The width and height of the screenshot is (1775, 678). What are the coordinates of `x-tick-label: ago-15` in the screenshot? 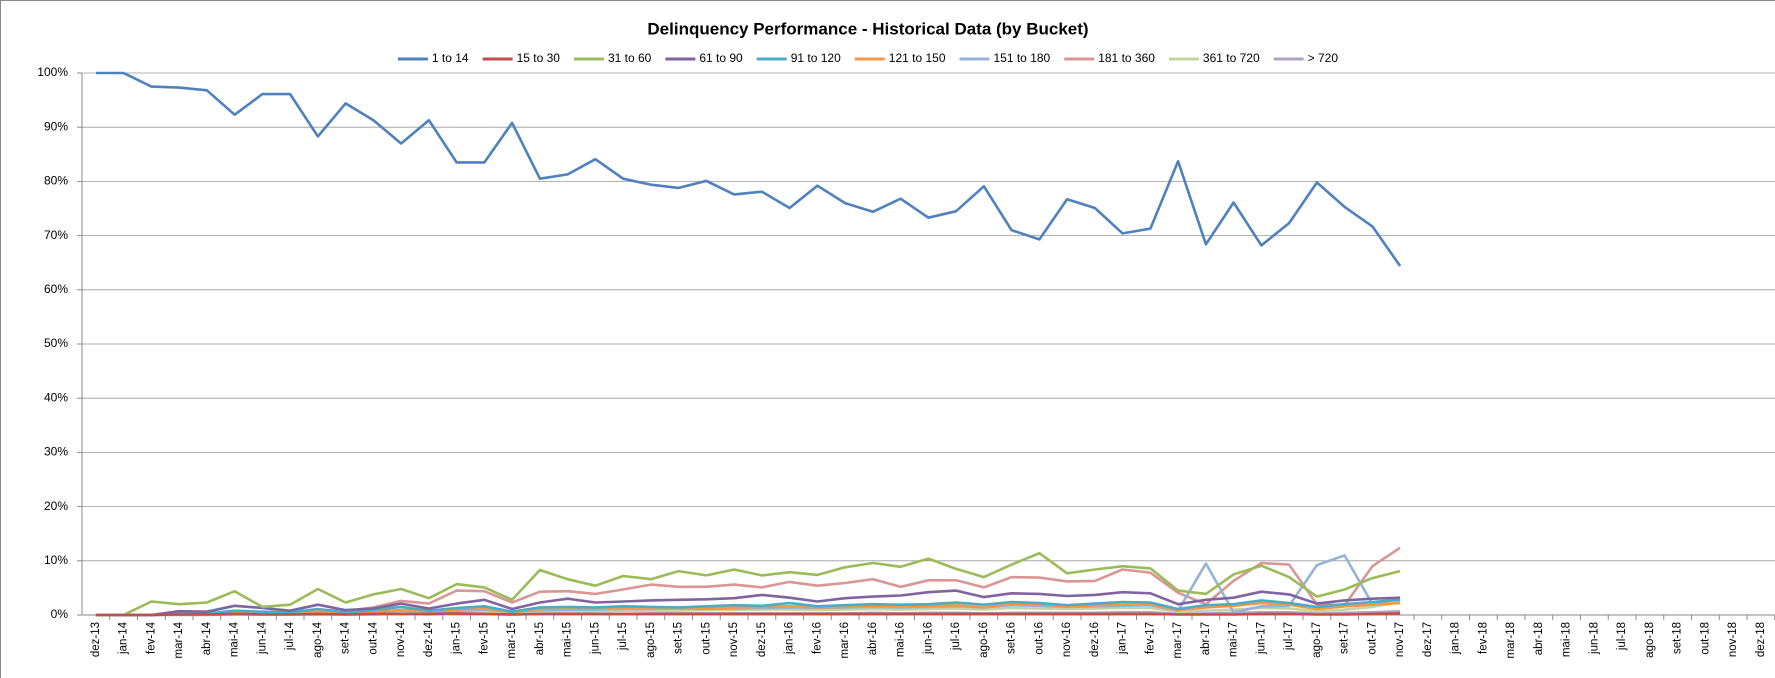 It's located at (651, 640).